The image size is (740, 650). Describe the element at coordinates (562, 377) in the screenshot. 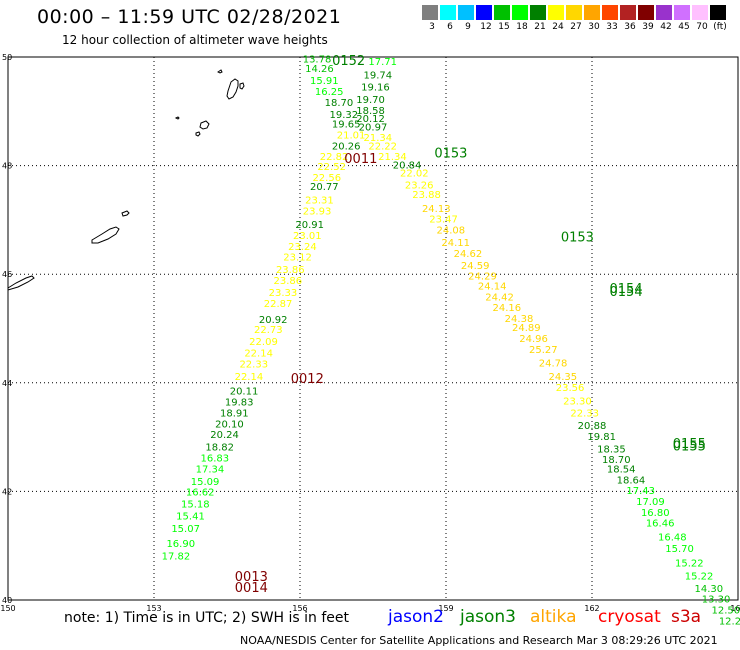

I see `wave-height-value: 24.35` at that location.